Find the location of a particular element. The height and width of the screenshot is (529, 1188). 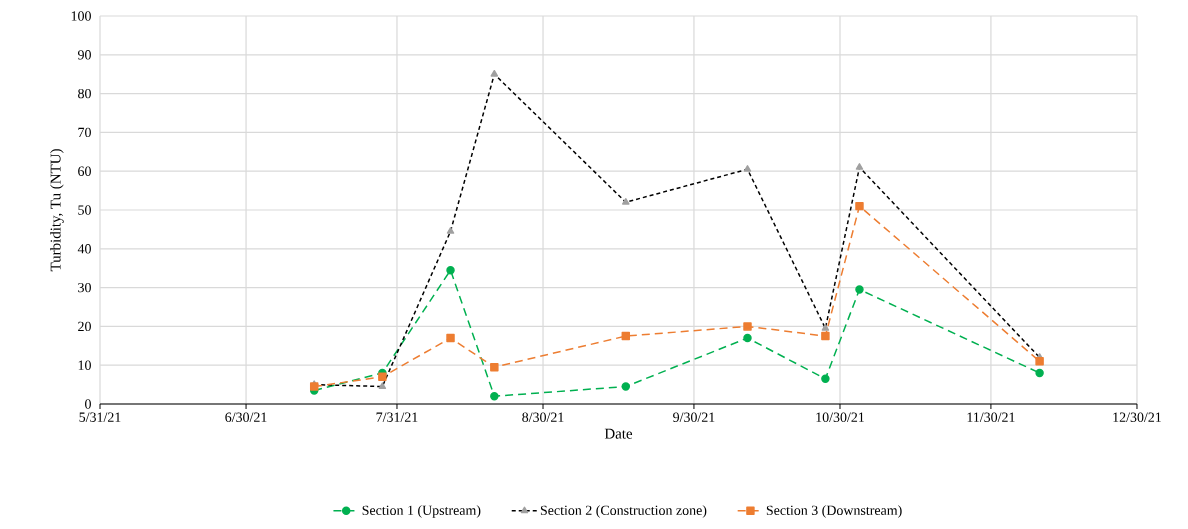

x-tick-label: 10/30/21 is located at coordinates (840, 417).